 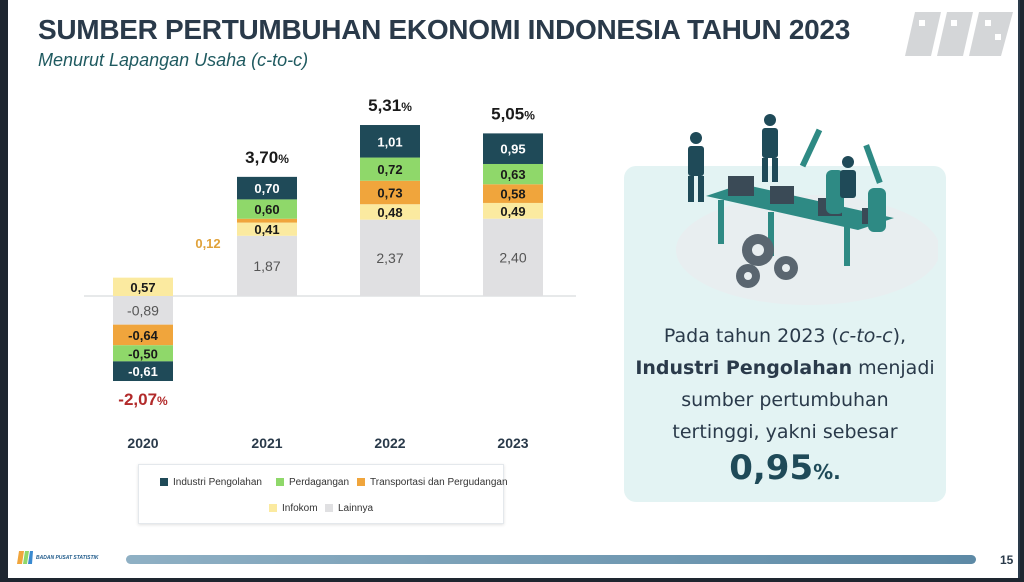 What do you see at coordinates (173, 60) in the screenshot?
I see `page-subtitle: Menurut Lapangan Usaha (c-to-c)` at bounding box center [173, 60].